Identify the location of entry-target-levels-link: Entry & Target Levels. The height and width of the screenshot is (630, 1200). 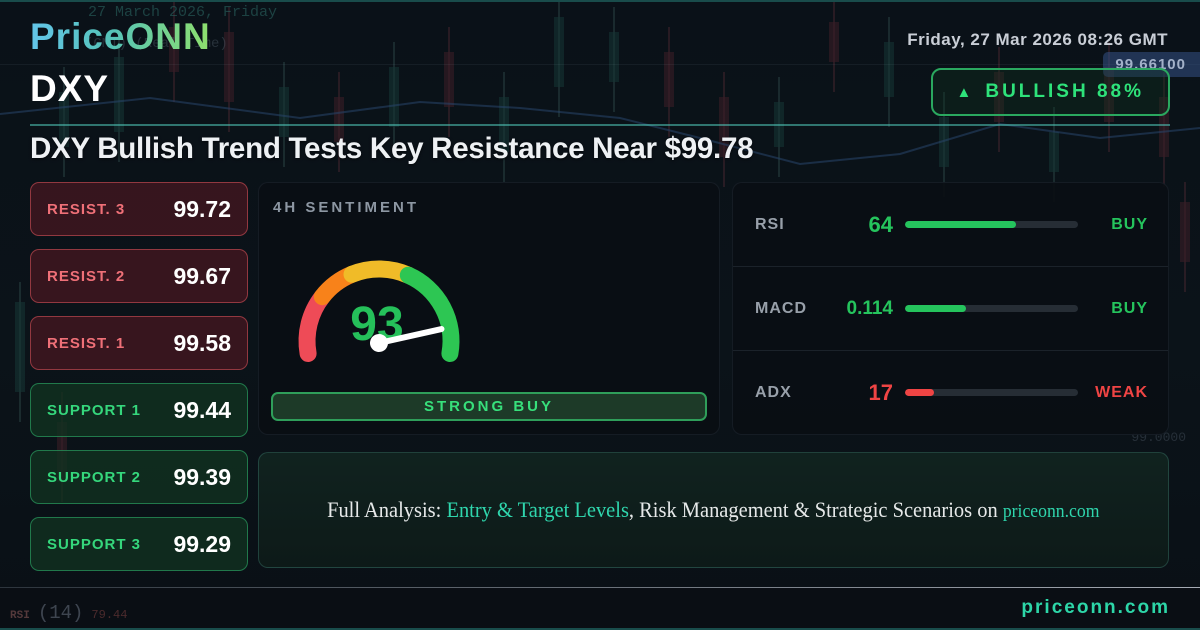
(538, 509).